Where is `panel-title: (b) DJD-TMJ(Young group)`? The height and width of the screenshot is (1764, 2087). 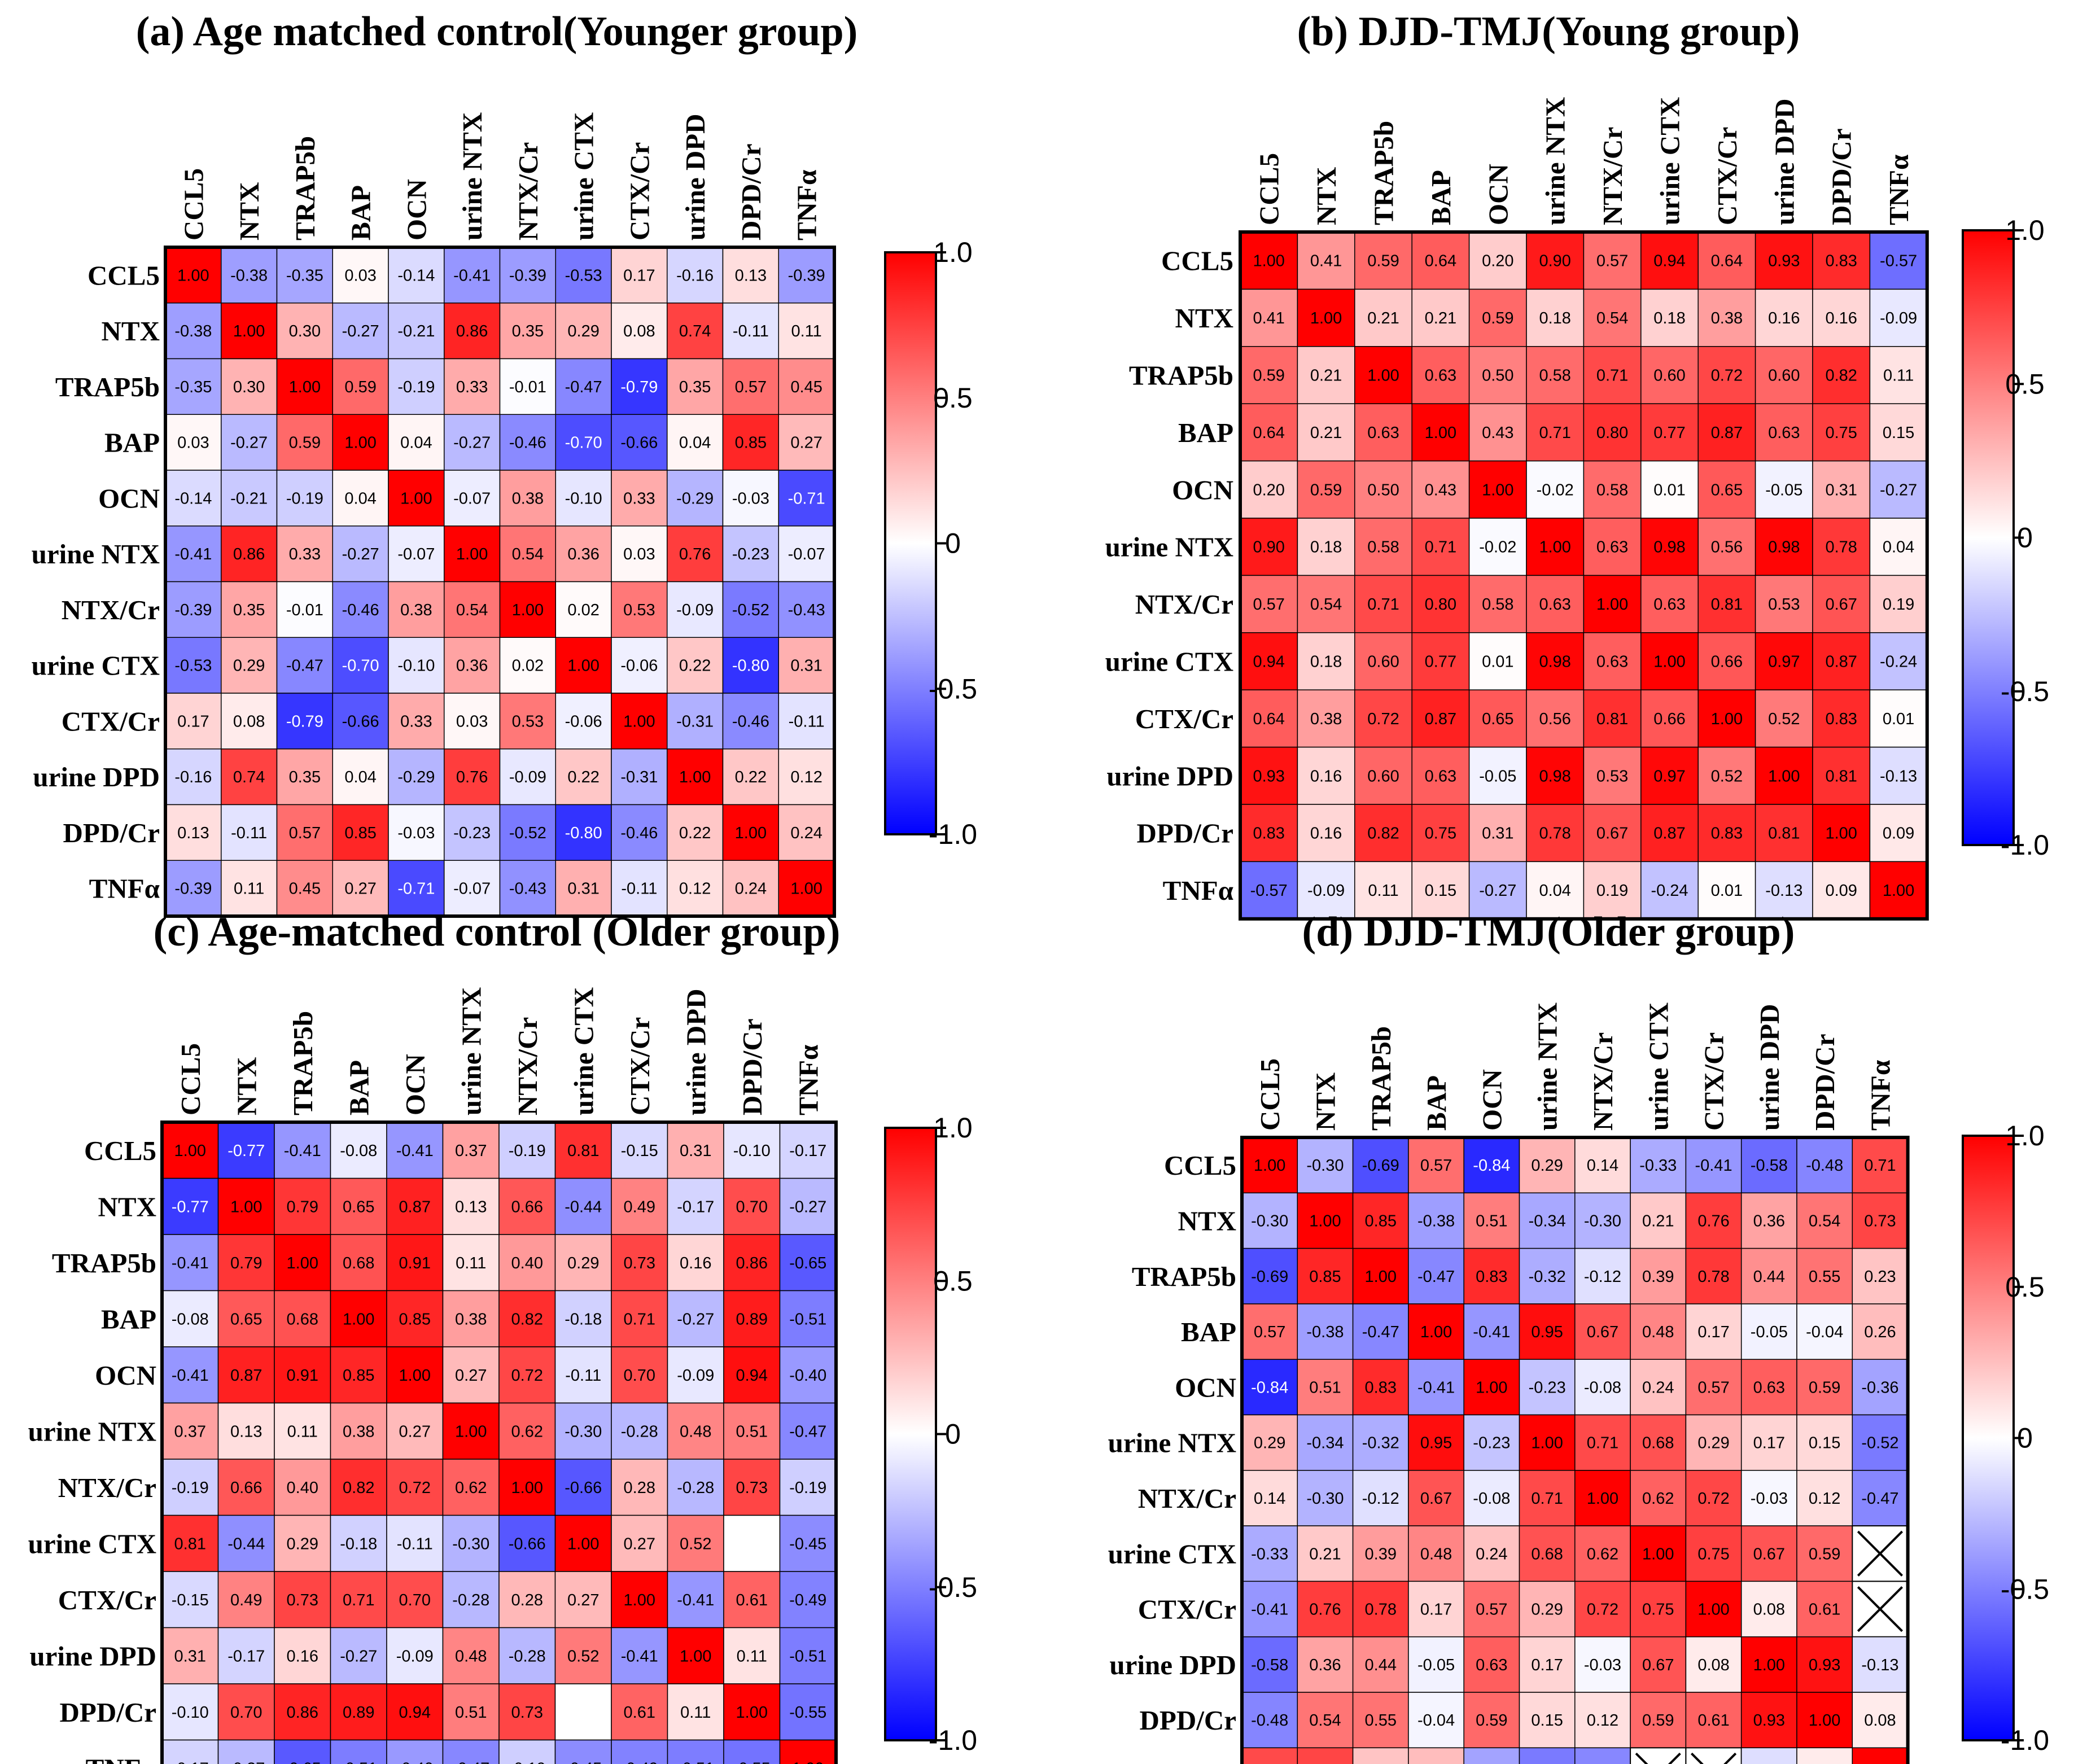 panel-title: (b) DJD-TMJ(Young group) is located at coordinates (1549, 31).